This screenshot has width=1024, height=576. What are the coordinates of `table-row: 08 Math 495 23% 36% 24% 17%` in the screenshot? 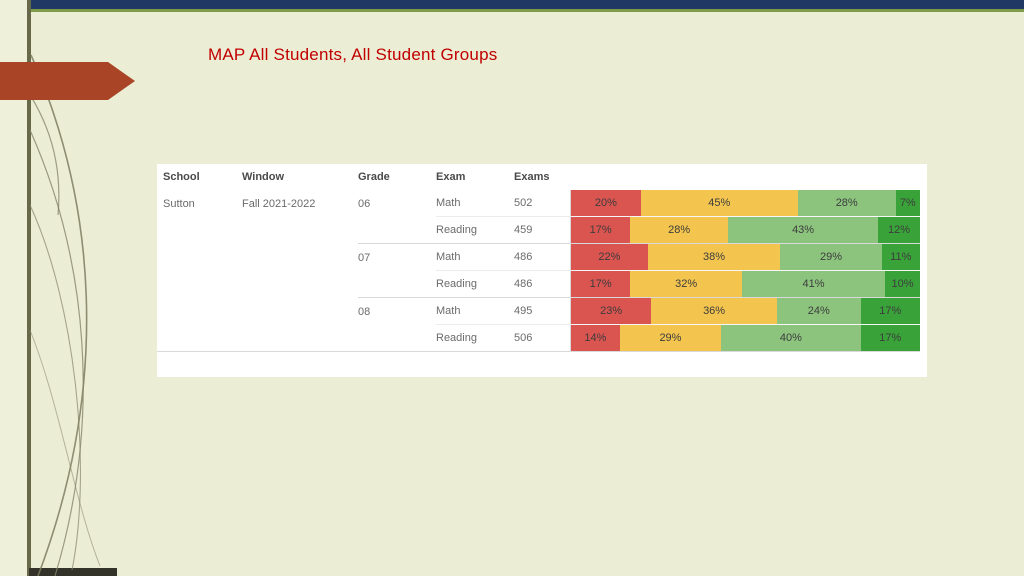 It's located at (542, 311).